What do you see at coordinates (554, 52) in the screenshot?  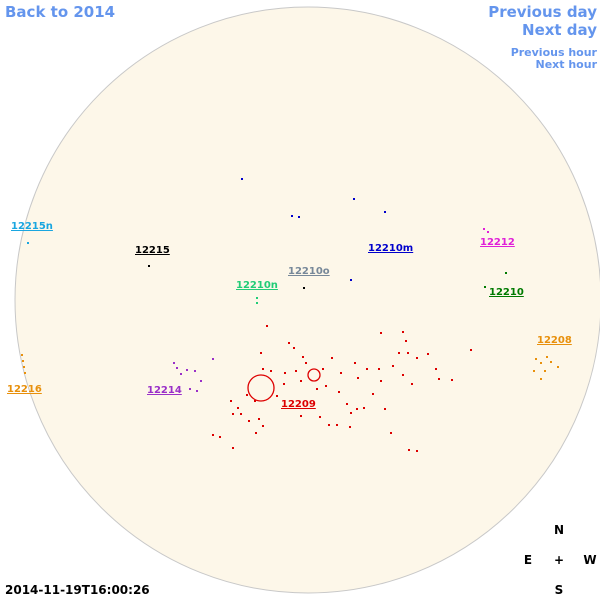 I see `prev-hour-link: Previous hour` at bounding box center [554, 52].